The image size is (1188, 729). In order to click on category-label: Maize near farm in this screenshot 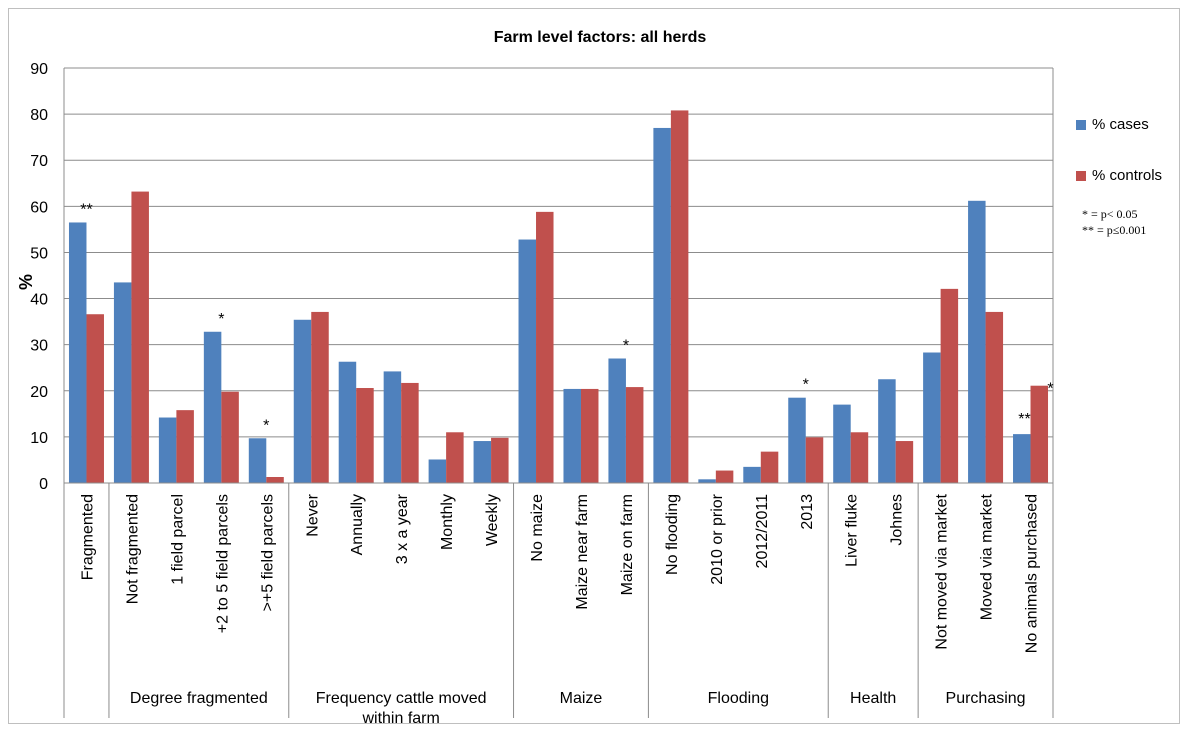, I will do `click(582, 552)`.